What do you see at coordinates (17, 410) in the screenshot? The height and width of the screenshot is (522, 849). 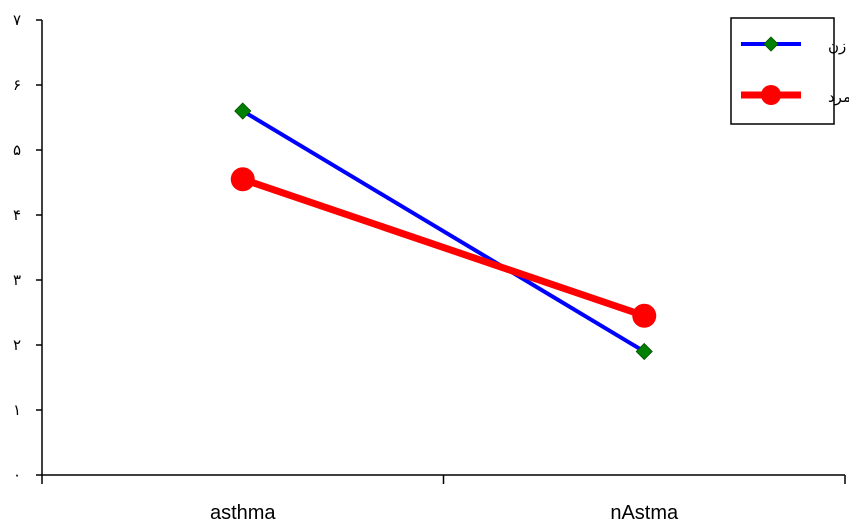 I see `y-tick-label: ۱` at bounding box center [17, 410].